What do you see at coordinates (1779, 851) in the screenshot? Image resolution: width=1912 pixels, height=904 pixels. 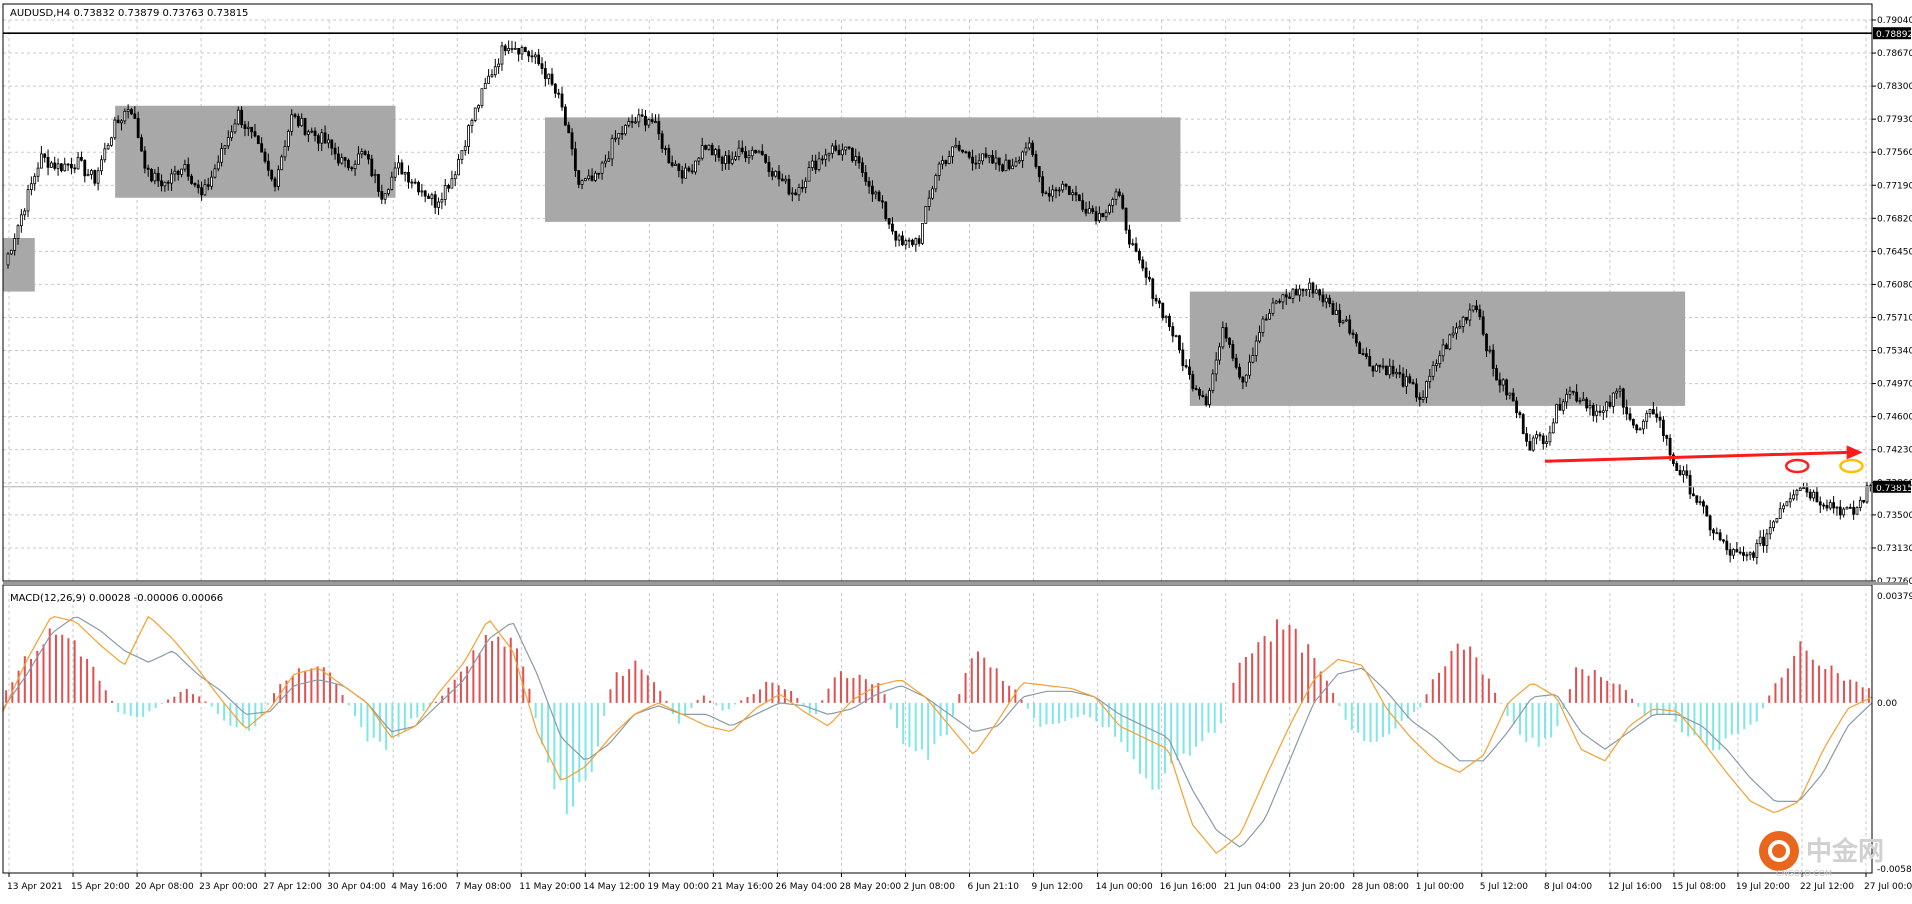 I see `watermark-logo-icon` at bounding box center [1779, 851].